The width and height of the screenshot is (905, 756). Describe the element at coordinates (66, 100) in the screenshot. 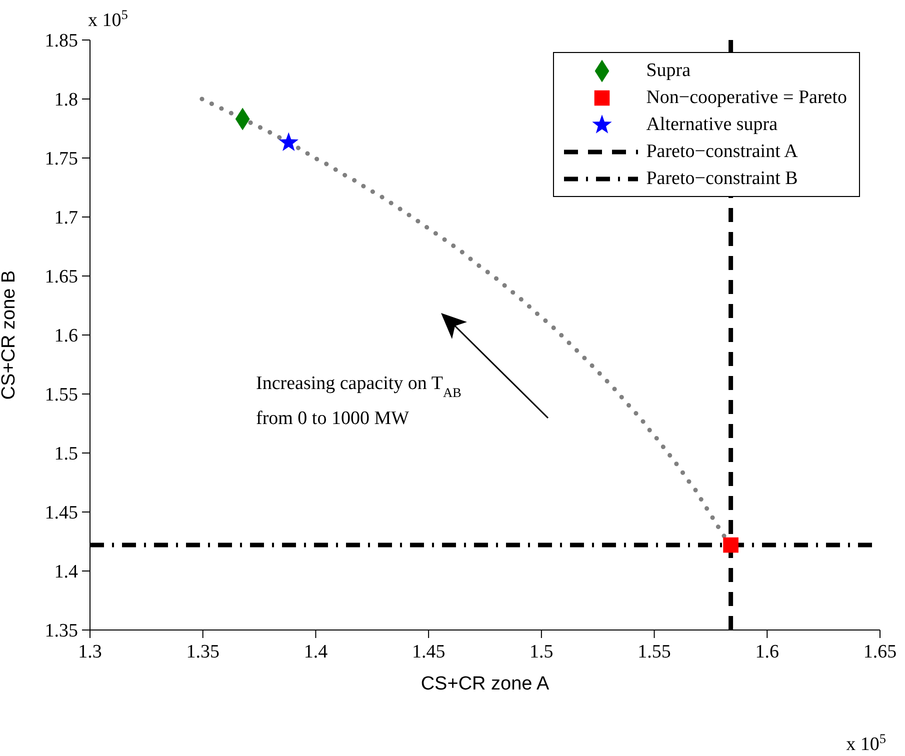

I see `y-tick-label: 1.8` at that location.